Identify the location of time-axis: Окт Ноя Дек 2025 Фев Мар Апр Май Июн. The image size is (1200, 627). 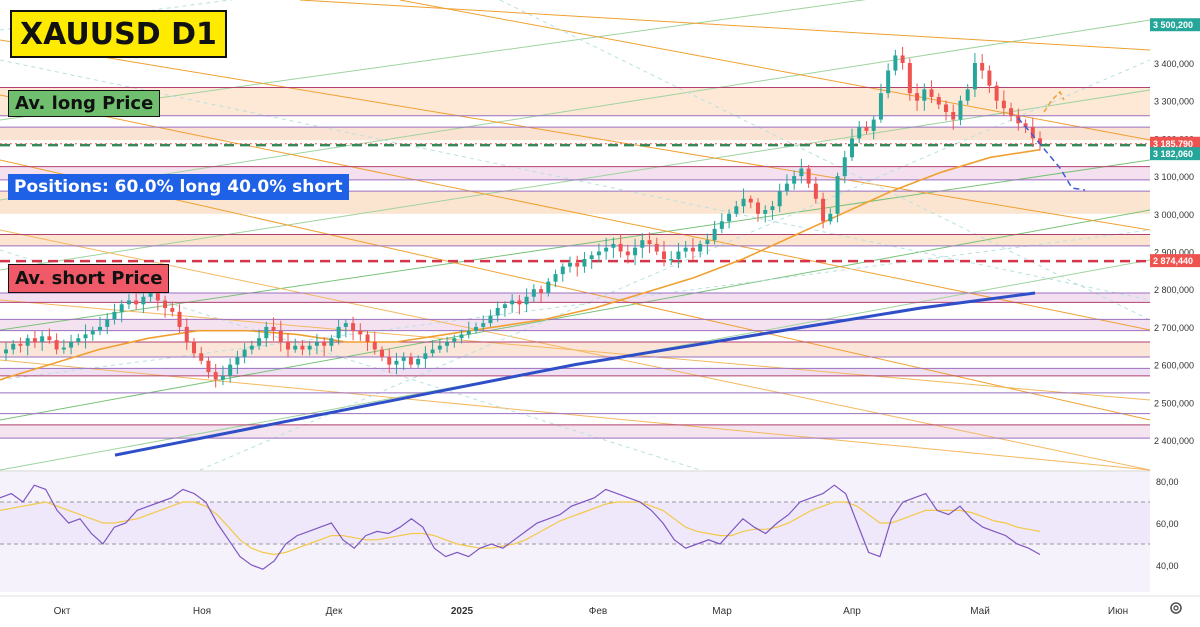
(600, 608).